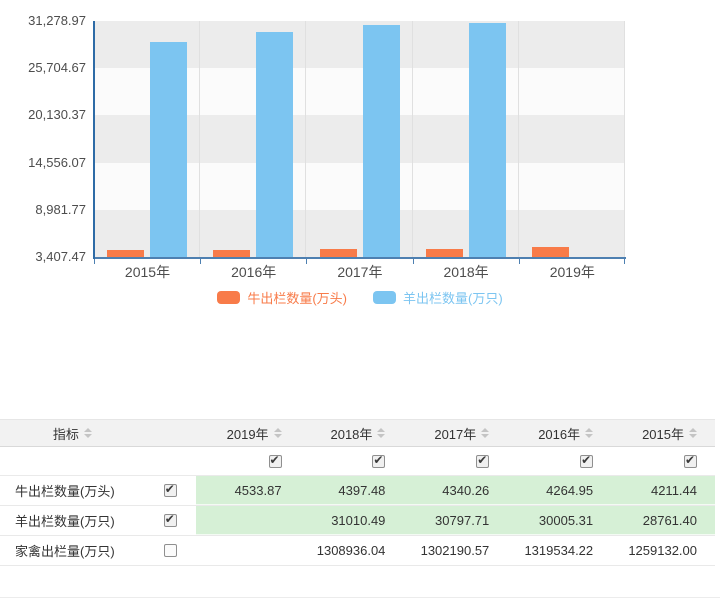 The image size is (720, 599). What do you see at coordinates (65, 434) in the screenshot?
I see `column-header-label: 指标` at bounding box center [65, 434].